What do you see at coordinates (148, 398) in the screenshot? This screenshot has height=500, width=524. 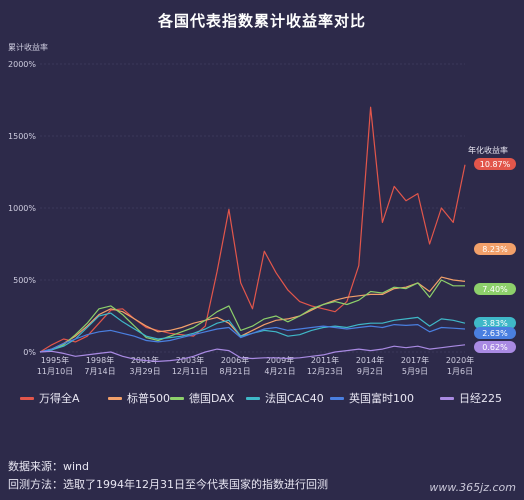 I see `legend-label: 标普500` at bounding box center [148, 398].